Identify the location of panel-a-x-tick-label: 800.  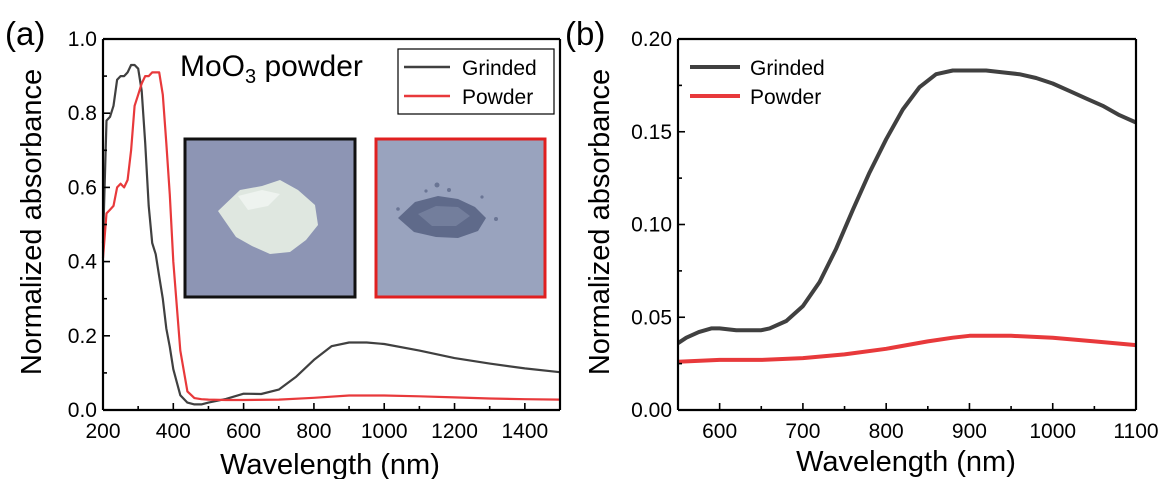
(313, 431).